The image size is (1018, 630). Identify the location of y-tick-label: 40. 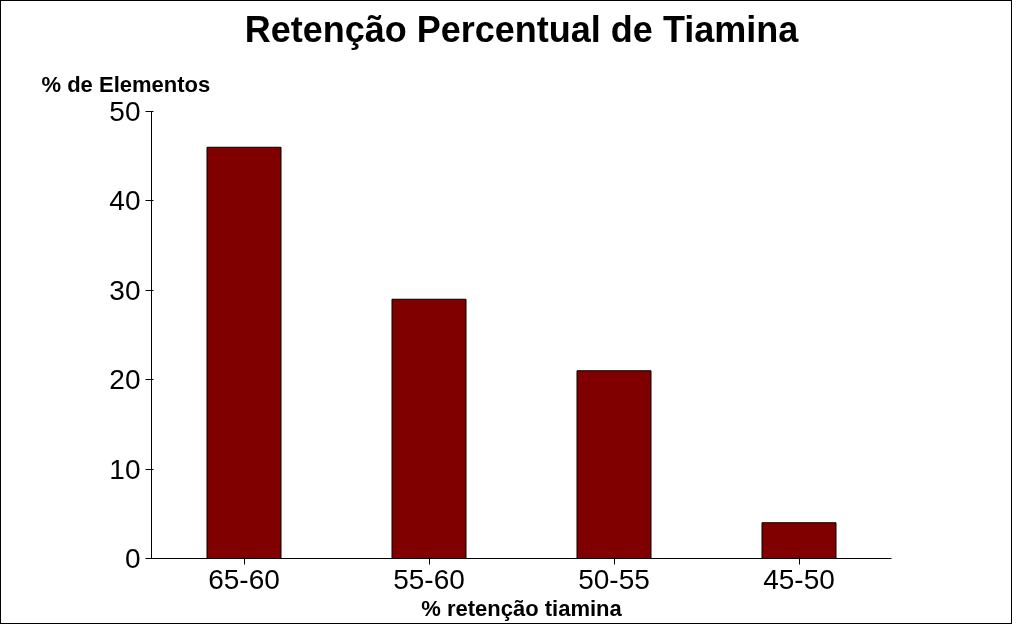
(125, 201).